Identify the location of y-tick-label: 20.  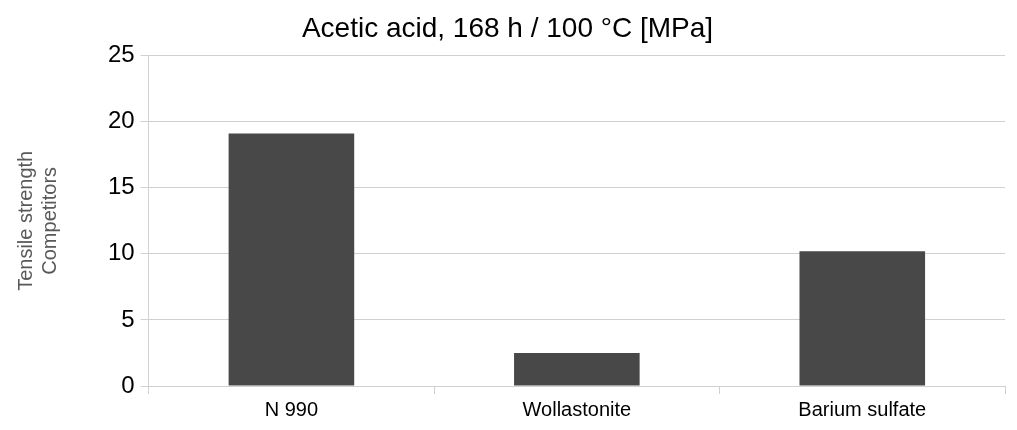
(121, 120).